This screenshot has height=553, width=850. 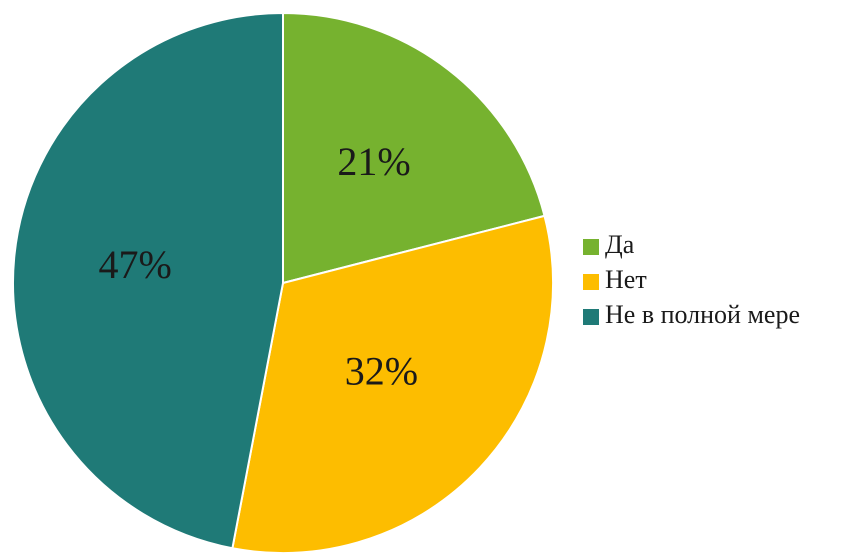 What do you see at coordinates (626, 279) in the screenshot?
I see `legend-label: Нет` at bounding box center [626, 279].